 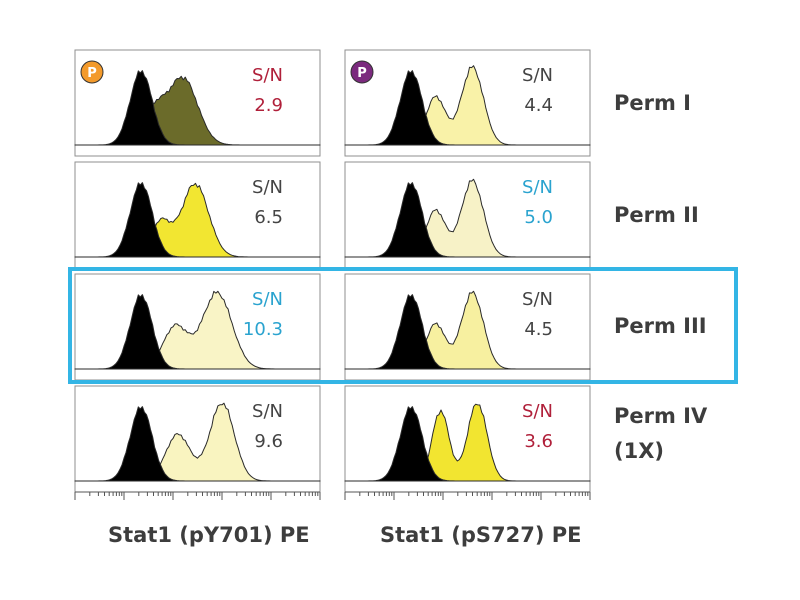 I want to click on row-label-perm-iv-sub: (1X), so click(x=639, y=451).